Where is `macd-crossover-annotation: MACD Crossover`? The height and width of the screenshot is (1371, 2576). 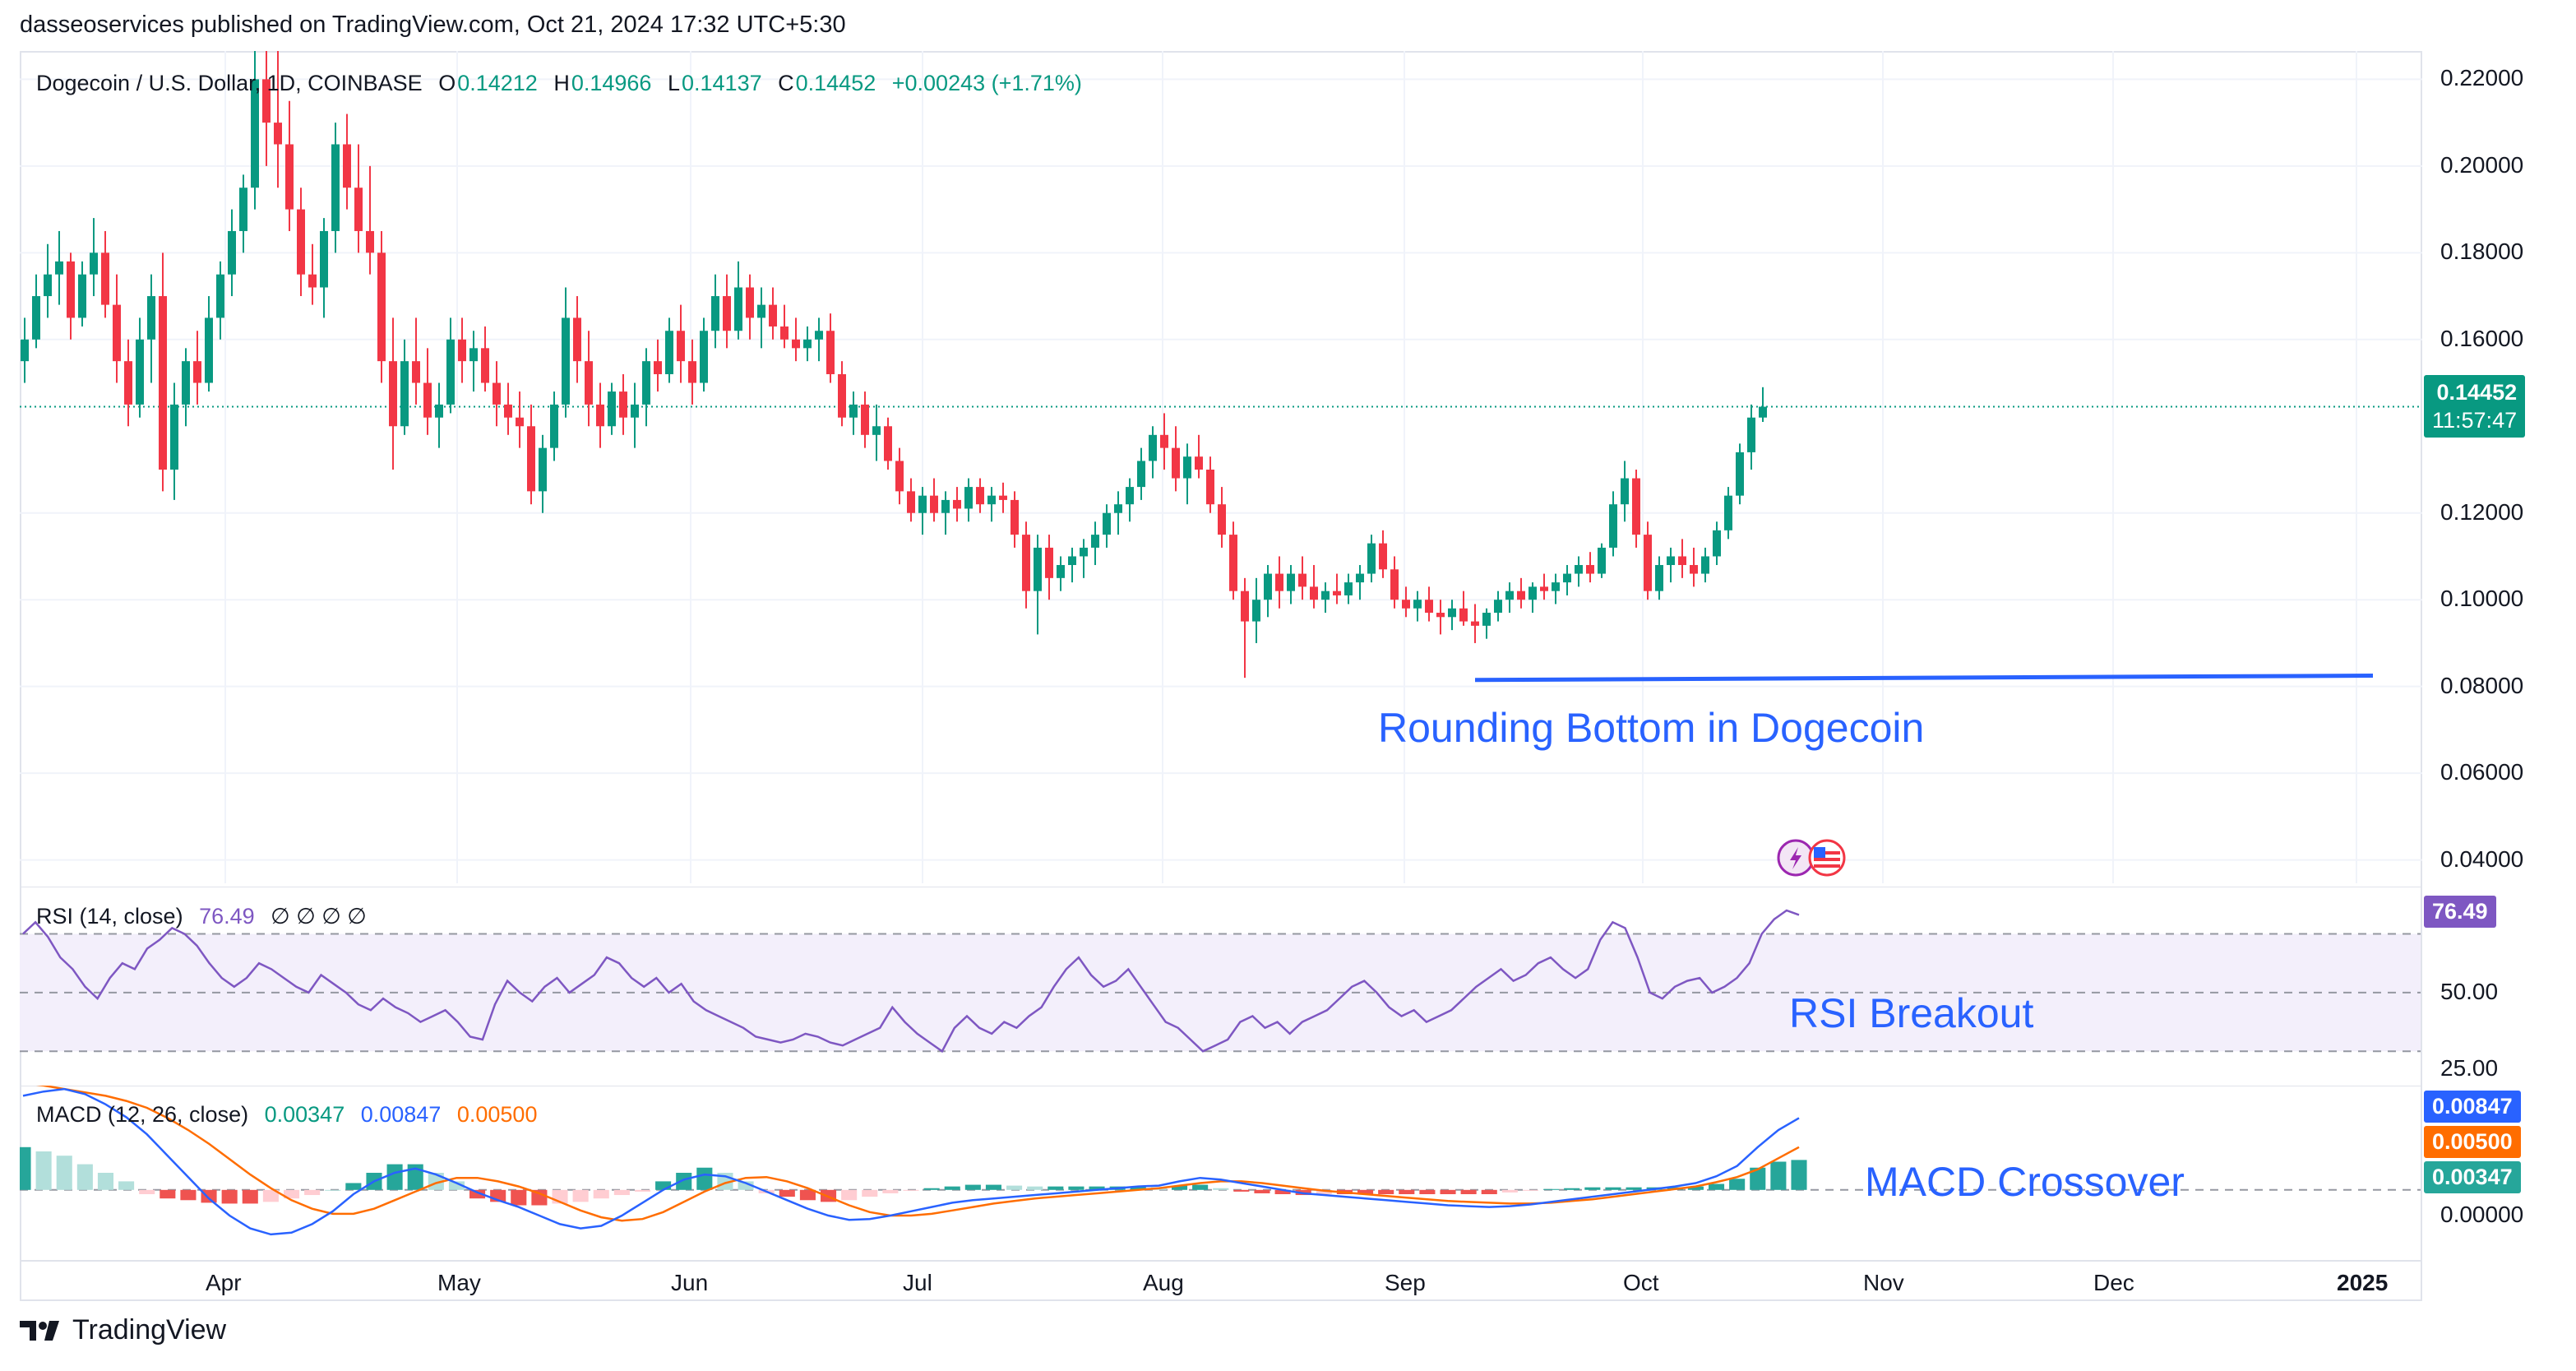
macd-crossover-annotation: MACD Crossover is located at coordinates (2025, 1182).